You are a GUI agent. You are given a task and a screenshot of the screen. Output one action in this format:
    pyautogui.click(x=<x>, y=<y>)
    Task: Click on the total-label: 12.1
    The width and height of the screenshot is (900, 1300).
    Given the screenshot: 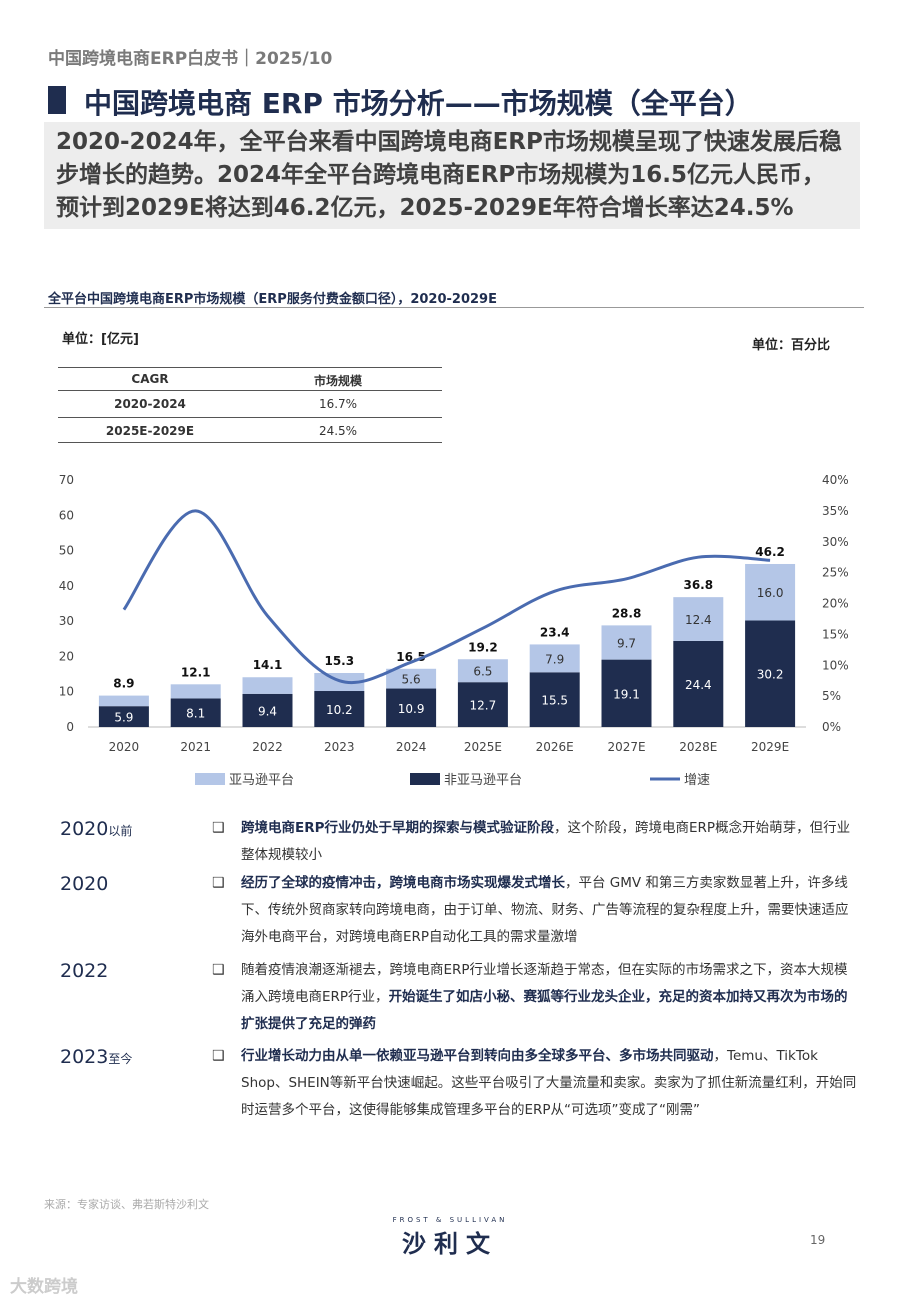 What is the action you would take?
    pyautogui.click(x=196, y=672)
    